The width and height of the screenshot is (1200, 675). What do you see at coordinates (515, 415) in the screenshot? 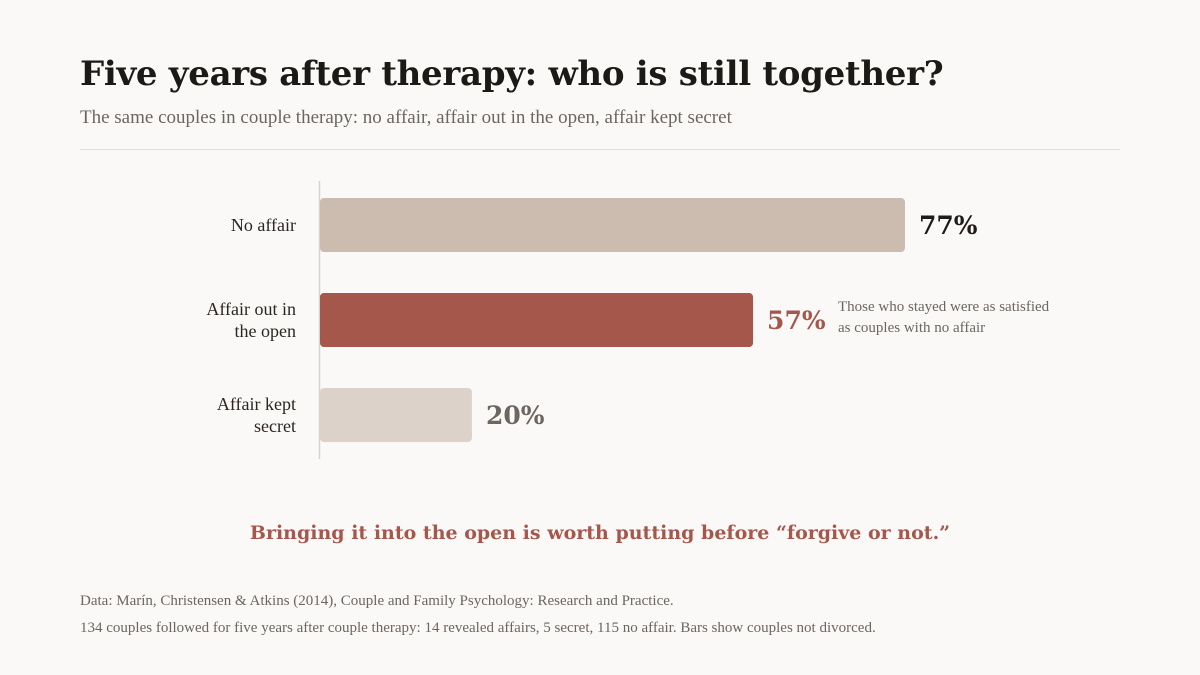
I see `value-label-2: 20%` at bounding box center [515, 415].